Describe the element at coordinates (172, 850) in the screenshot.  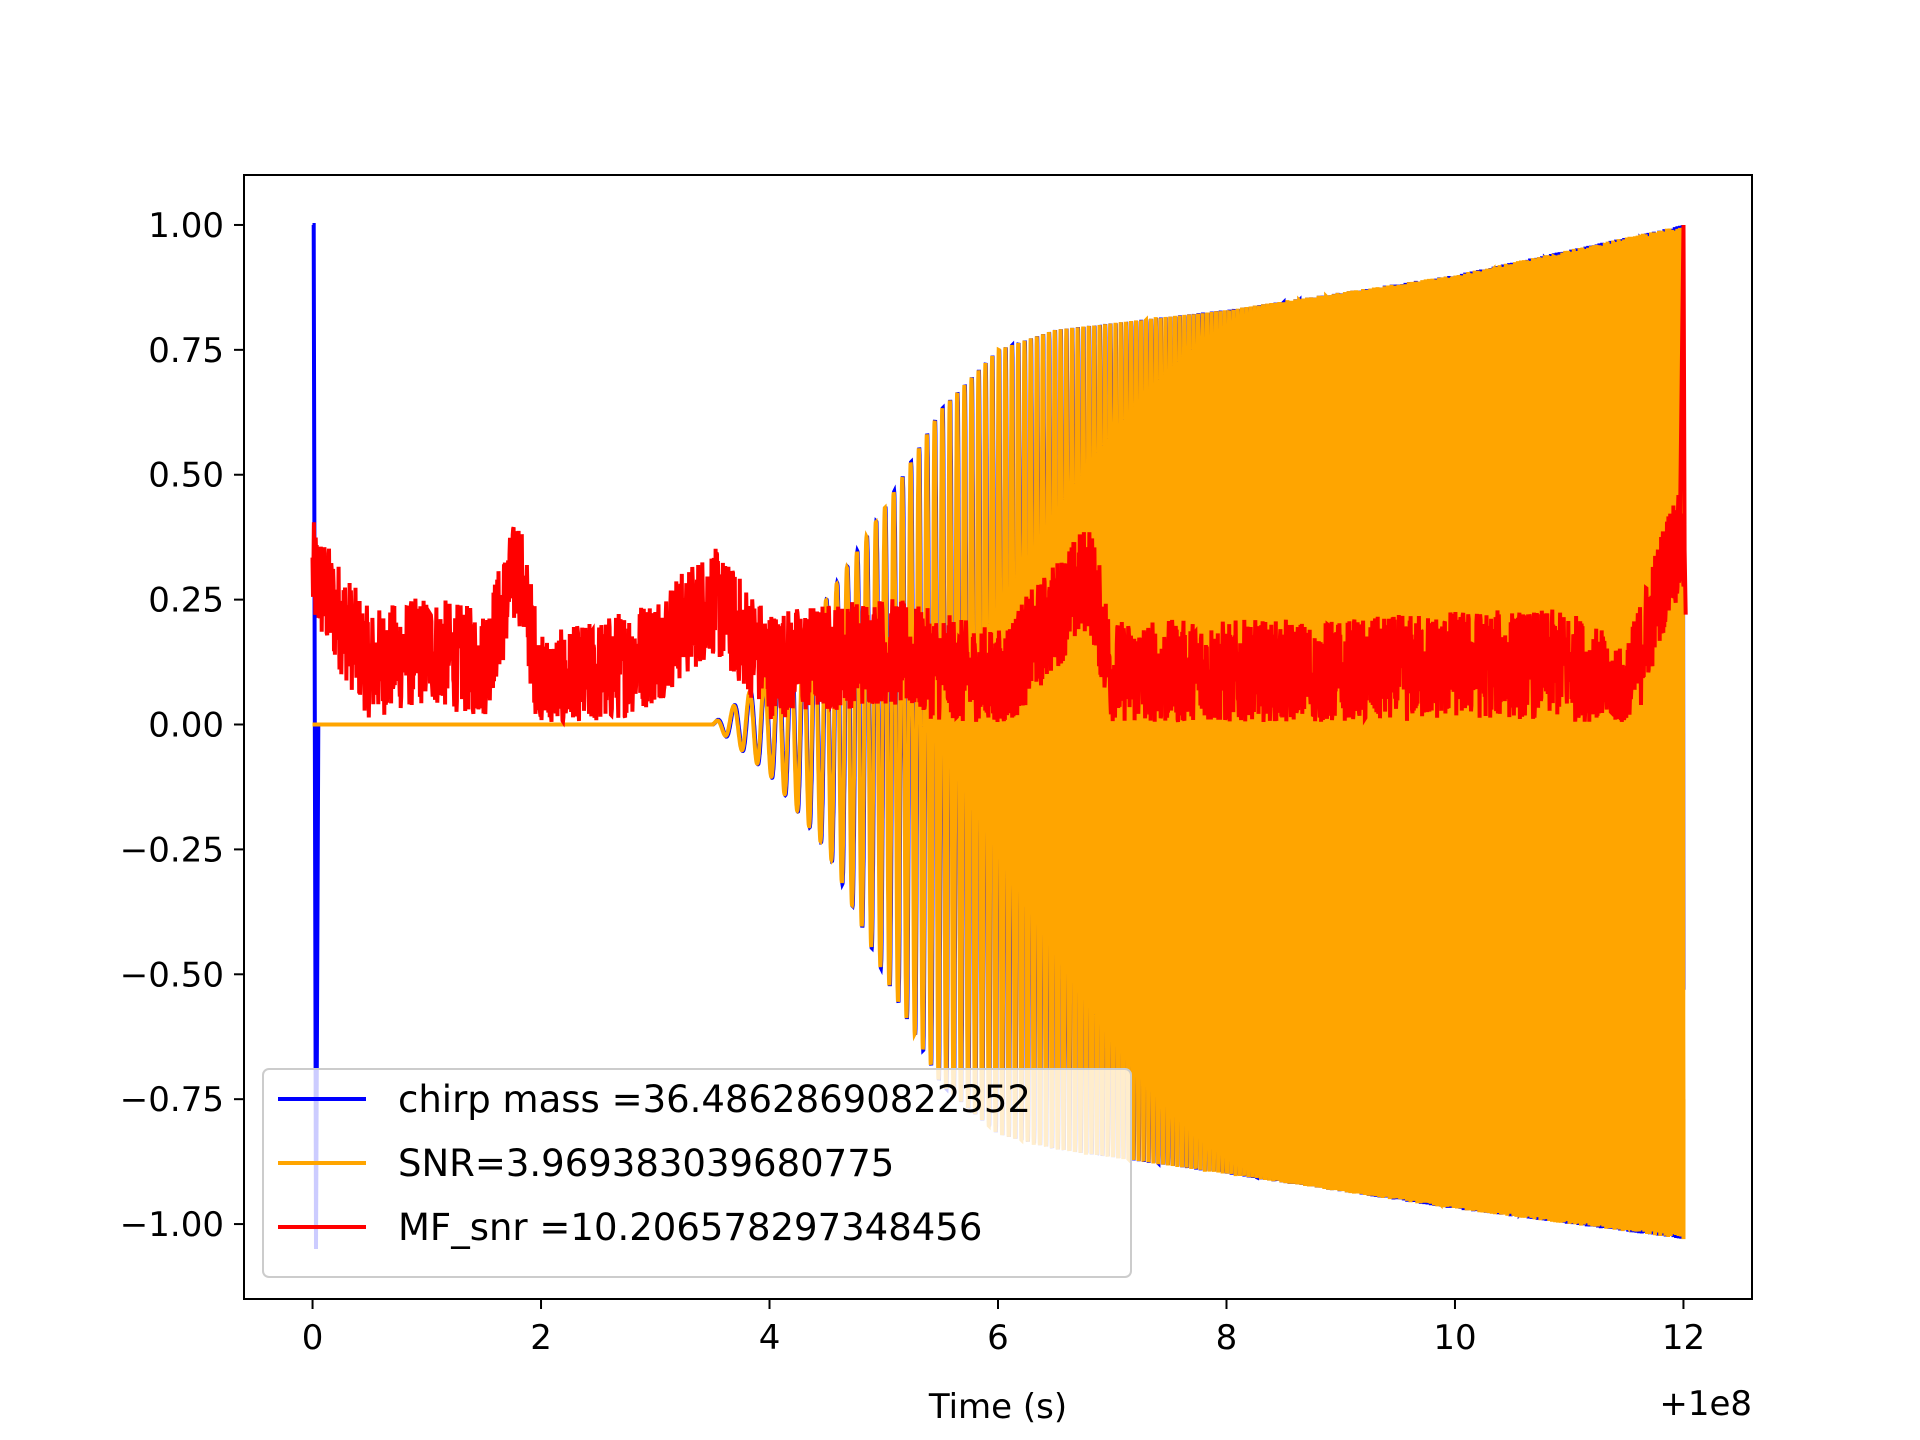
I see `y-tick-label: −0.25` at that location.